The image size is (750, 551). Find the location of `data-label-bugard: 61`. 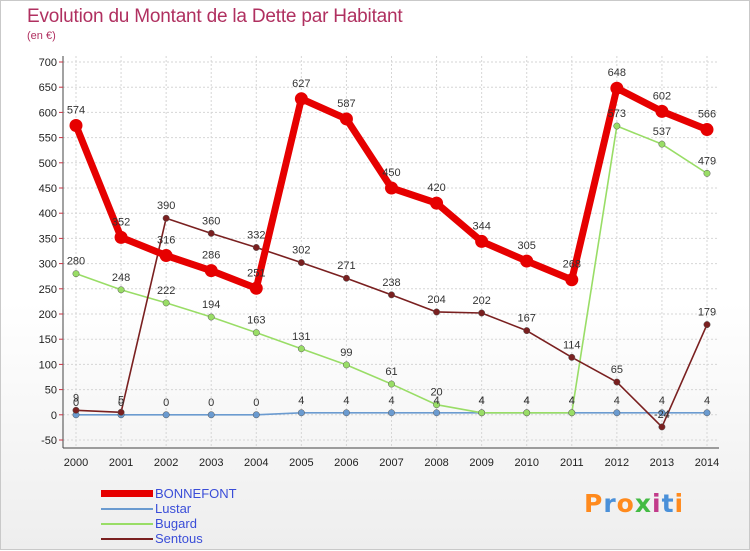

data-label-bugard: 61 is located at coordinates (391, 372).